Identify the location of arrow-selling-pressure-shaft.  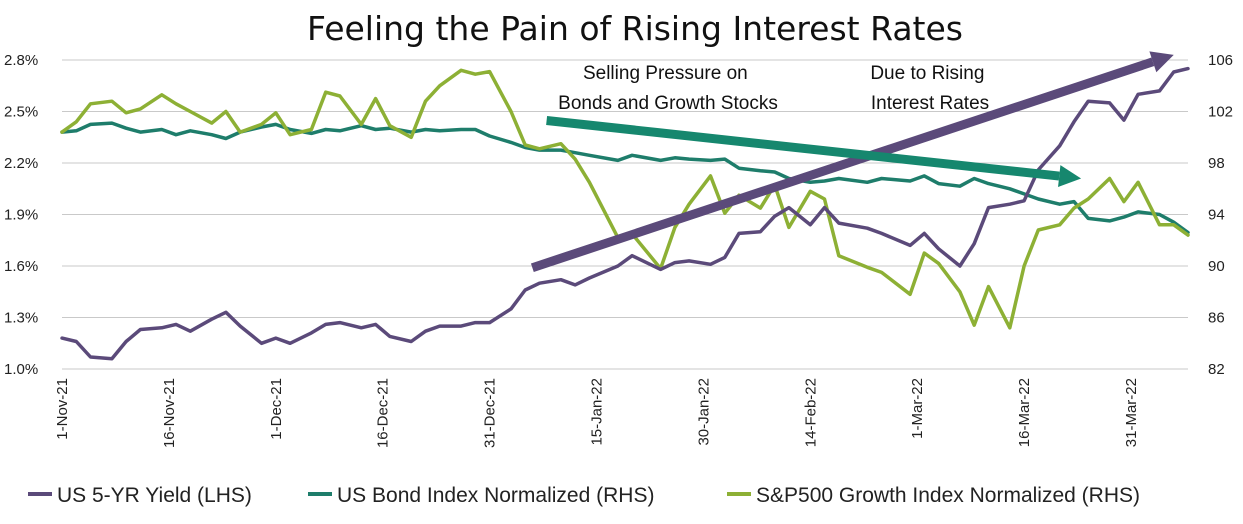
(803, 148).